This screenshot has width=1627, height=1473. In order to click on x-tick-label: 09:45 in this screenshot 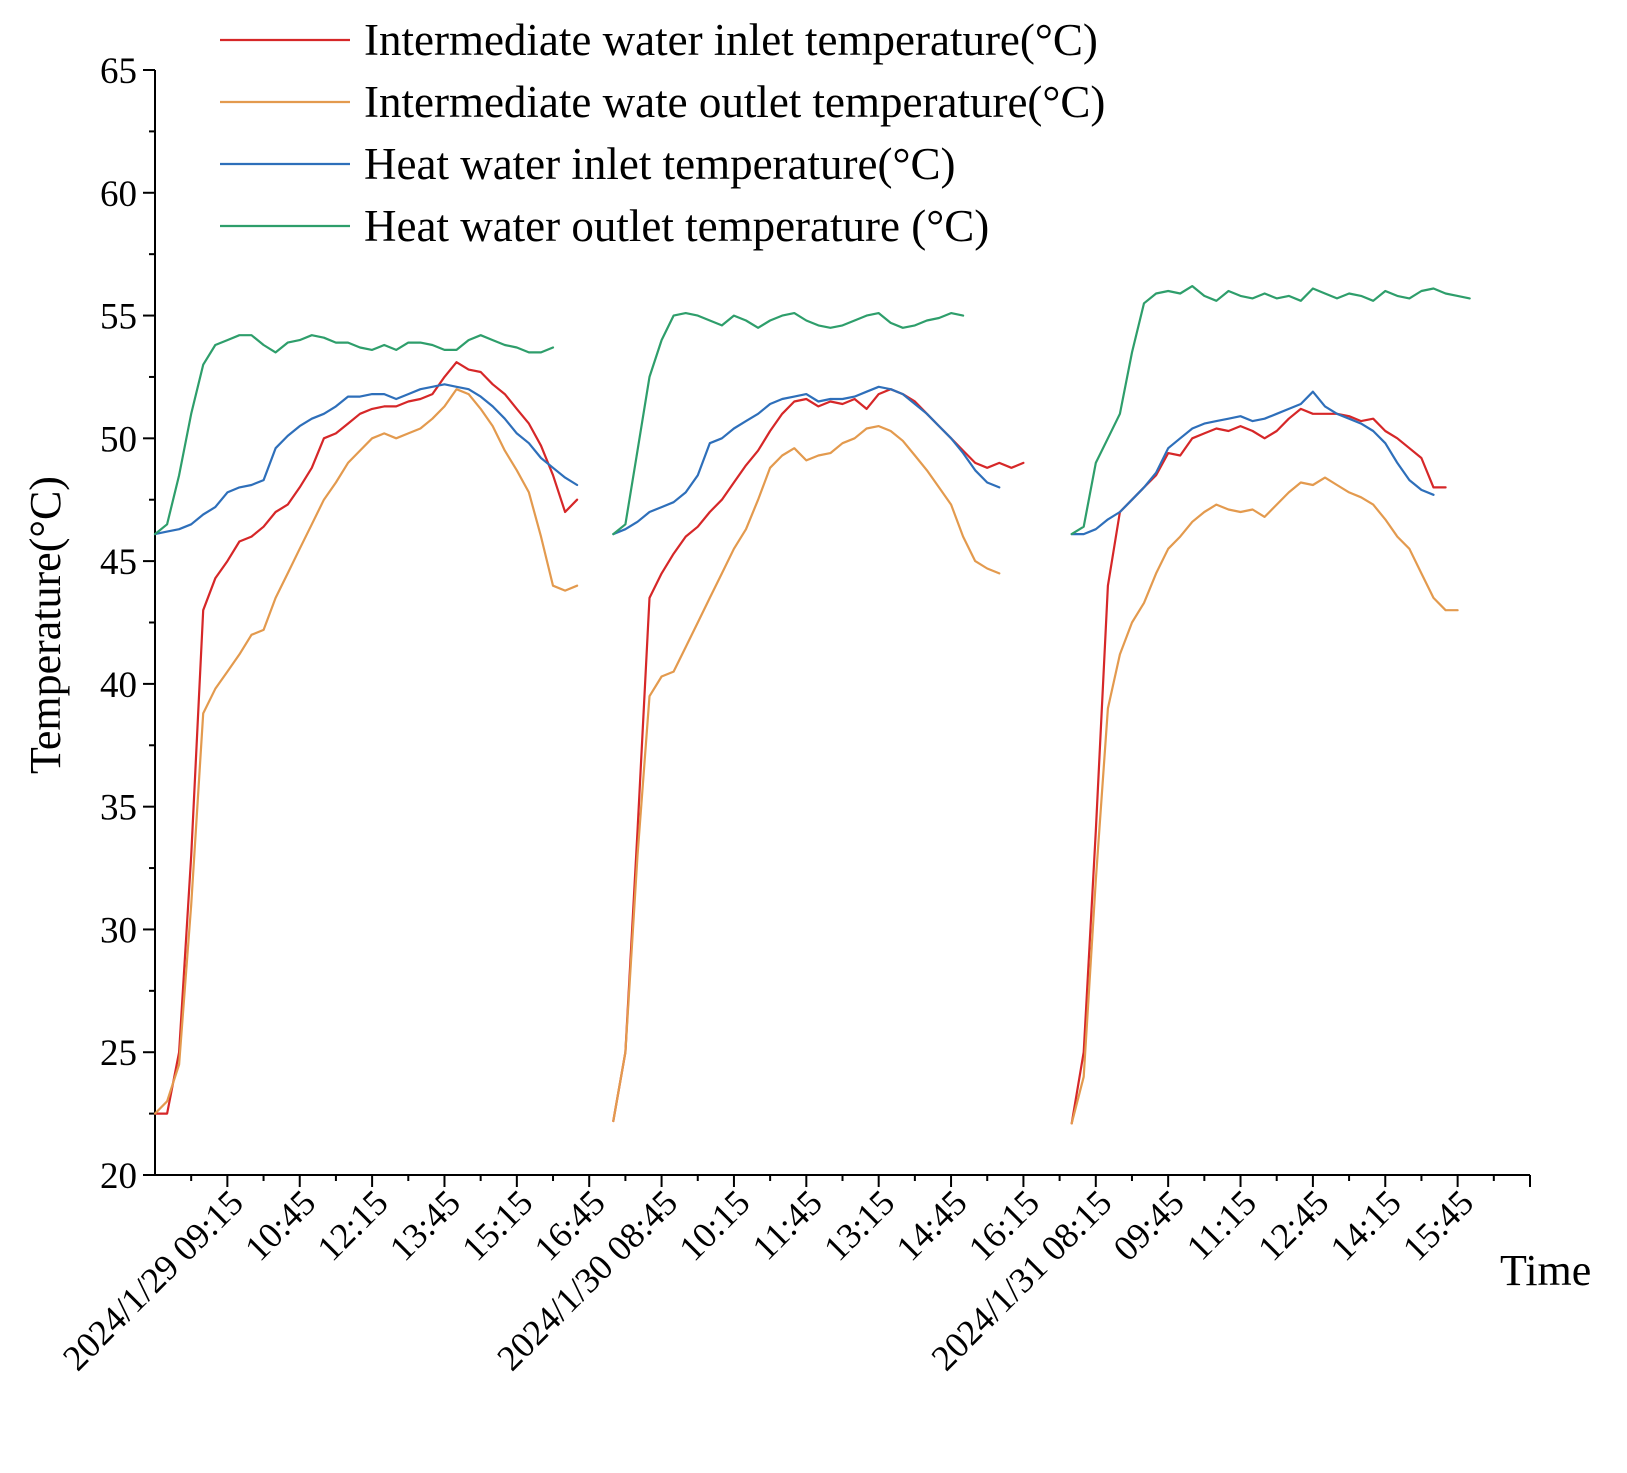, I will do `click(1148, 1225)`.